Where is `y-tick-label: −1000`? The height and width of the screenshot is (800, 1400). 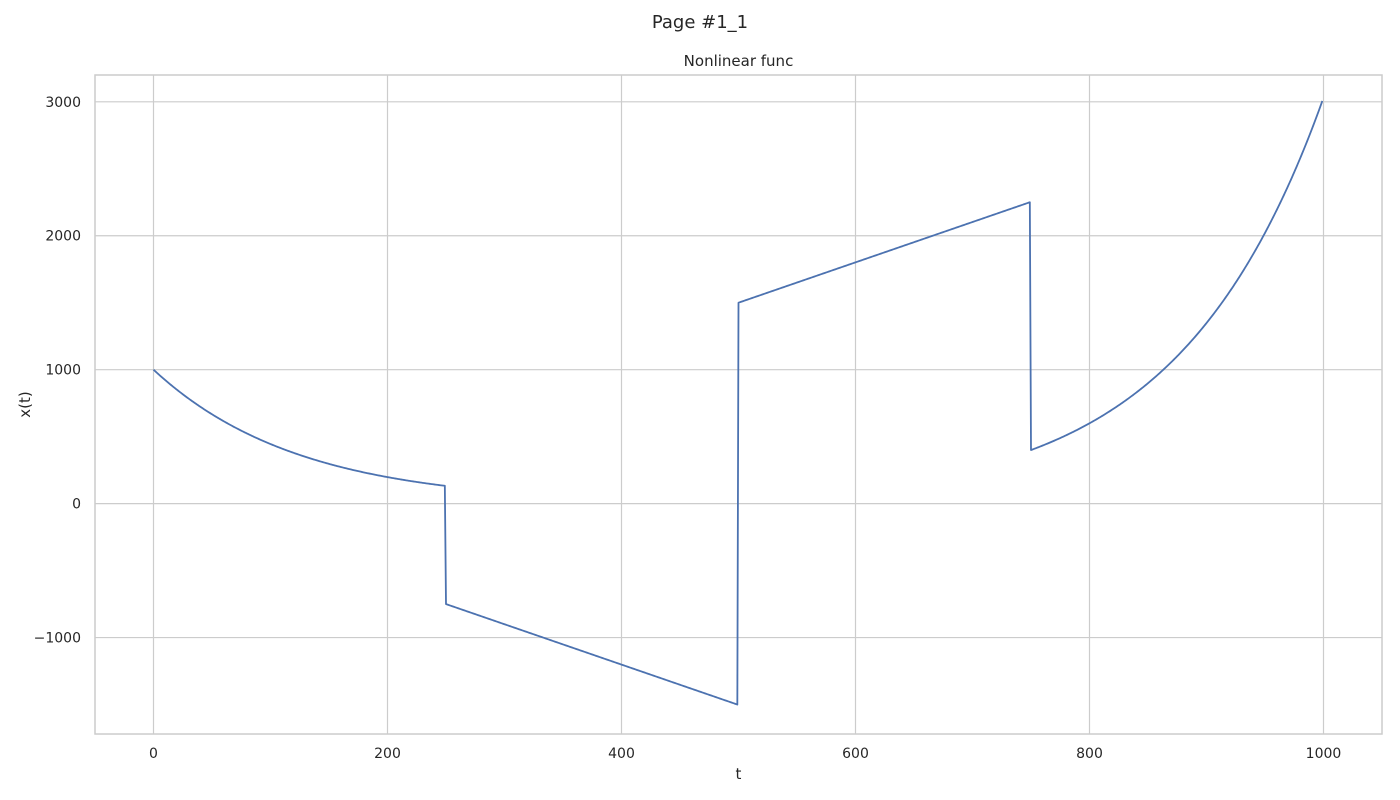
y-tick-label: −1000 is located at coordinates (57, 639).